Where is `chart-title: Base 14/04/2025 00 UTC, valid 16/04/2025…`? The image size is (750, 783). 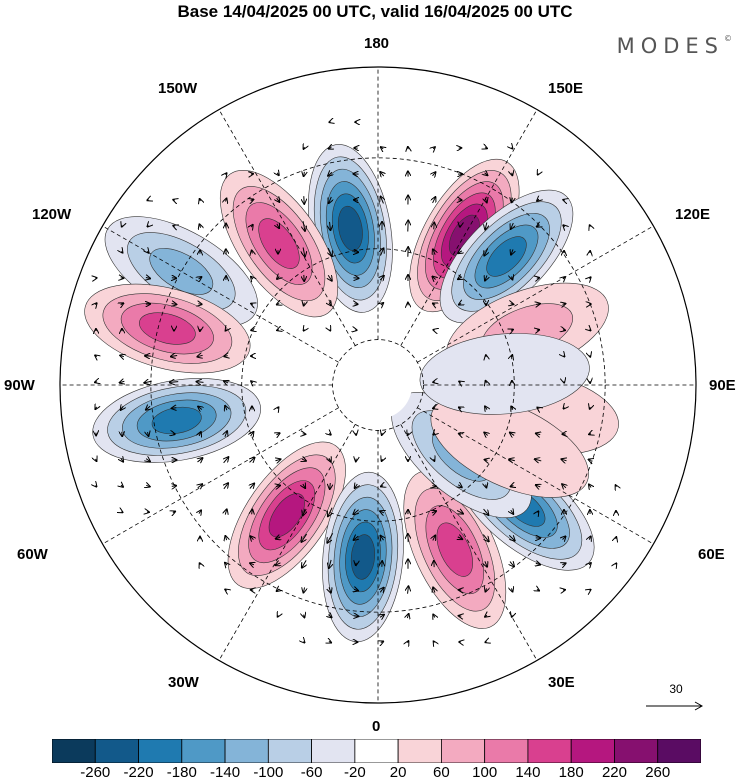
chart-title: Base 14/04/2025 00 UTC, valid 16/04/2025… is located at coordinates (375, 11).